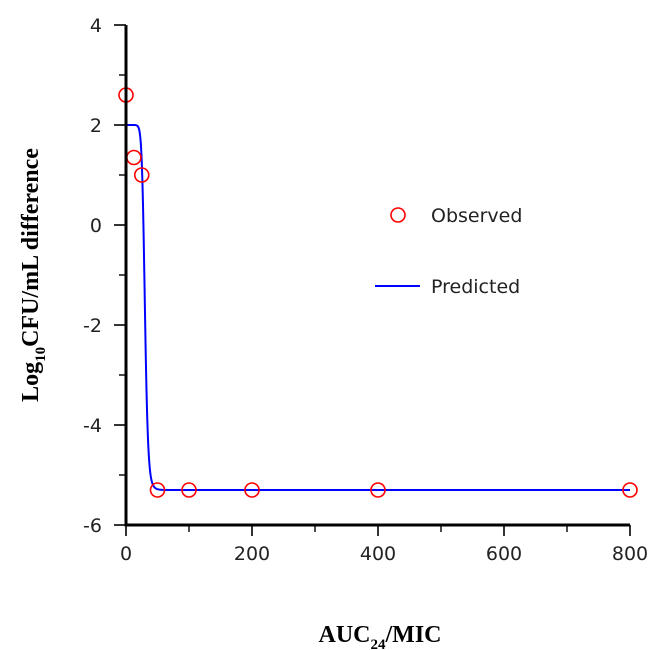 The image size is (648, 650). Describe the element at coordinates (378, 554) in the screenshot. I see `x-tick-label: 400` at that location.